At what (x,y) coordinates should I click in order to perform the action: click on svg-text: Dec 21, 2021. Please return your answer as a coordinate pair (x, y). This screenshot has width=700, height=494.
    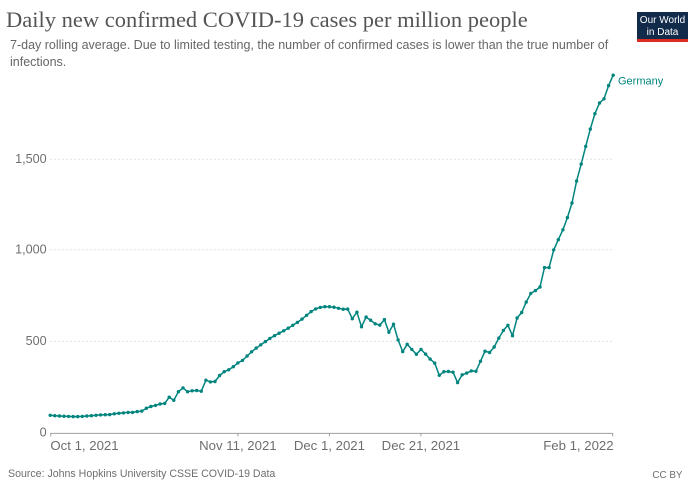
    Looking at the image, I should click on (421, 445).